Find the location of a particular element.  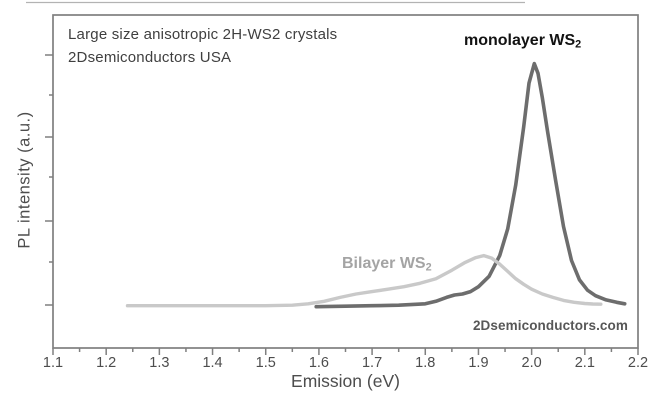

x-tick-label: 1.9 is located at coordinates (478, 363).